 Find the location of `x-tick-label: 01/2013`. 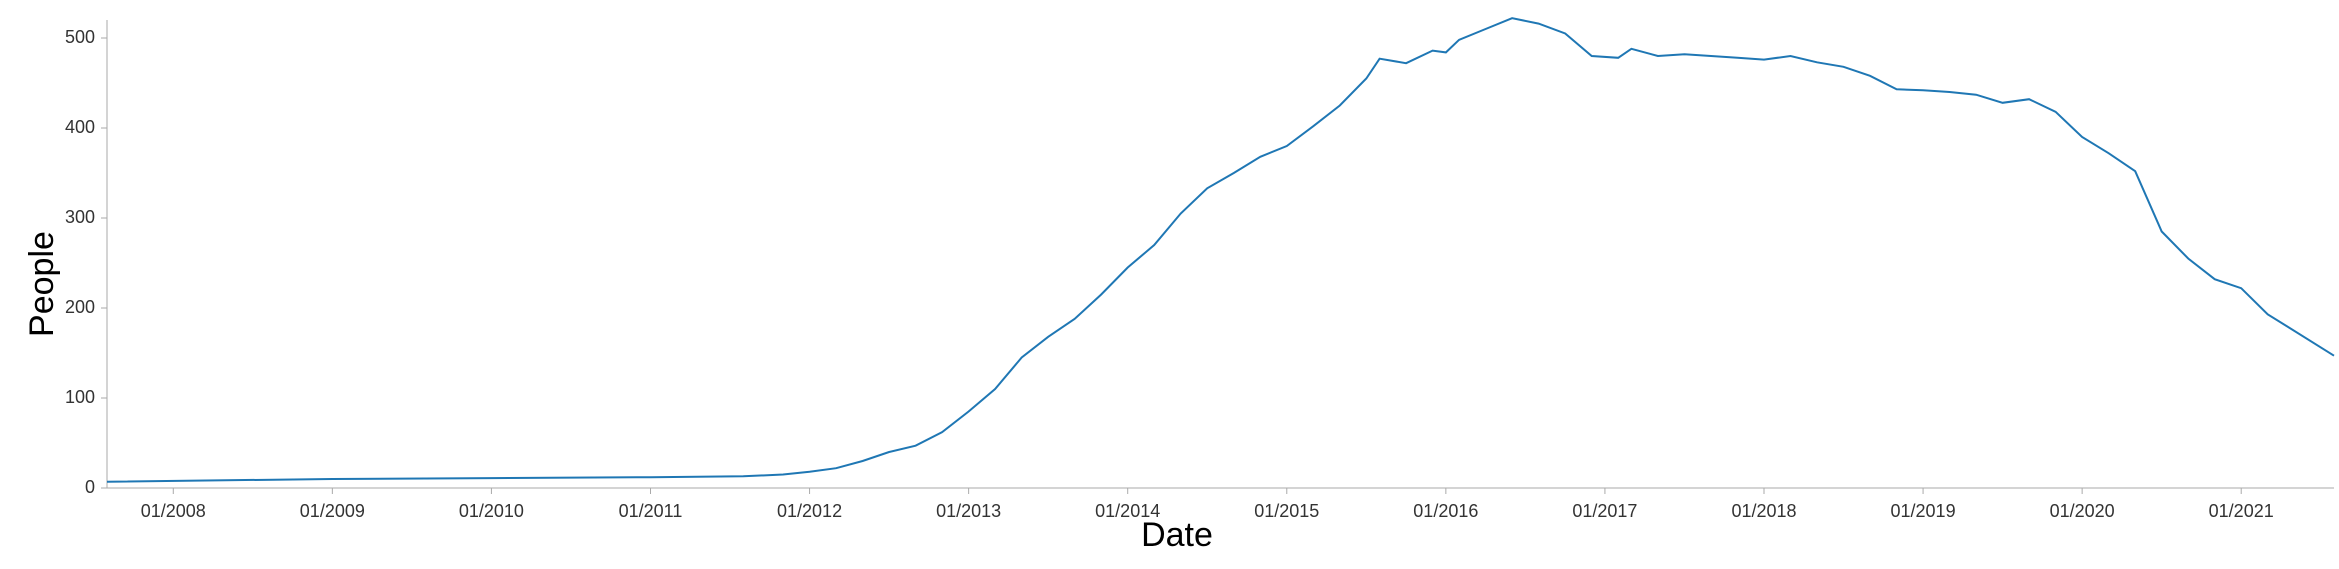

x-tick-label: 01/2013 is located at coordinates (968, 511).